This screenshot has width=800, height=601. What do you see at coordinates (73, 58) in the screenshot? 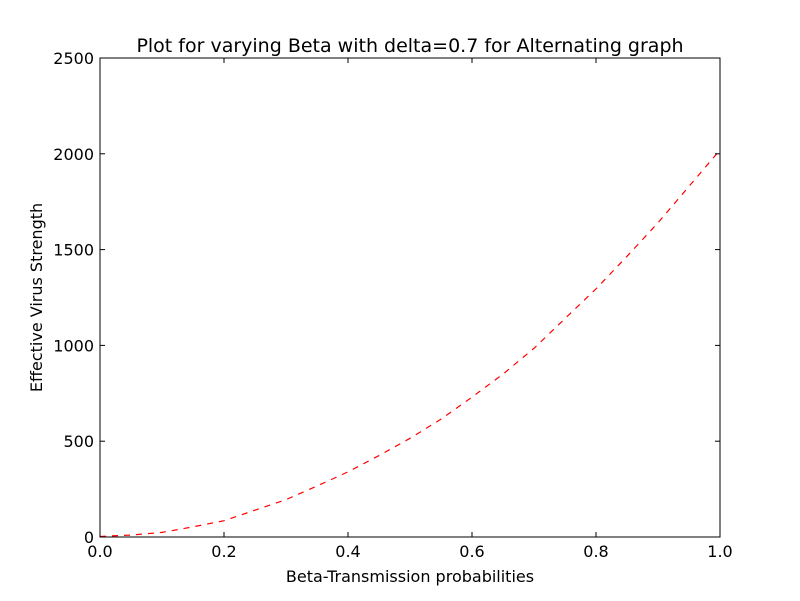
I see `y-tick-label: 2500` at bounding box center [73, 58].